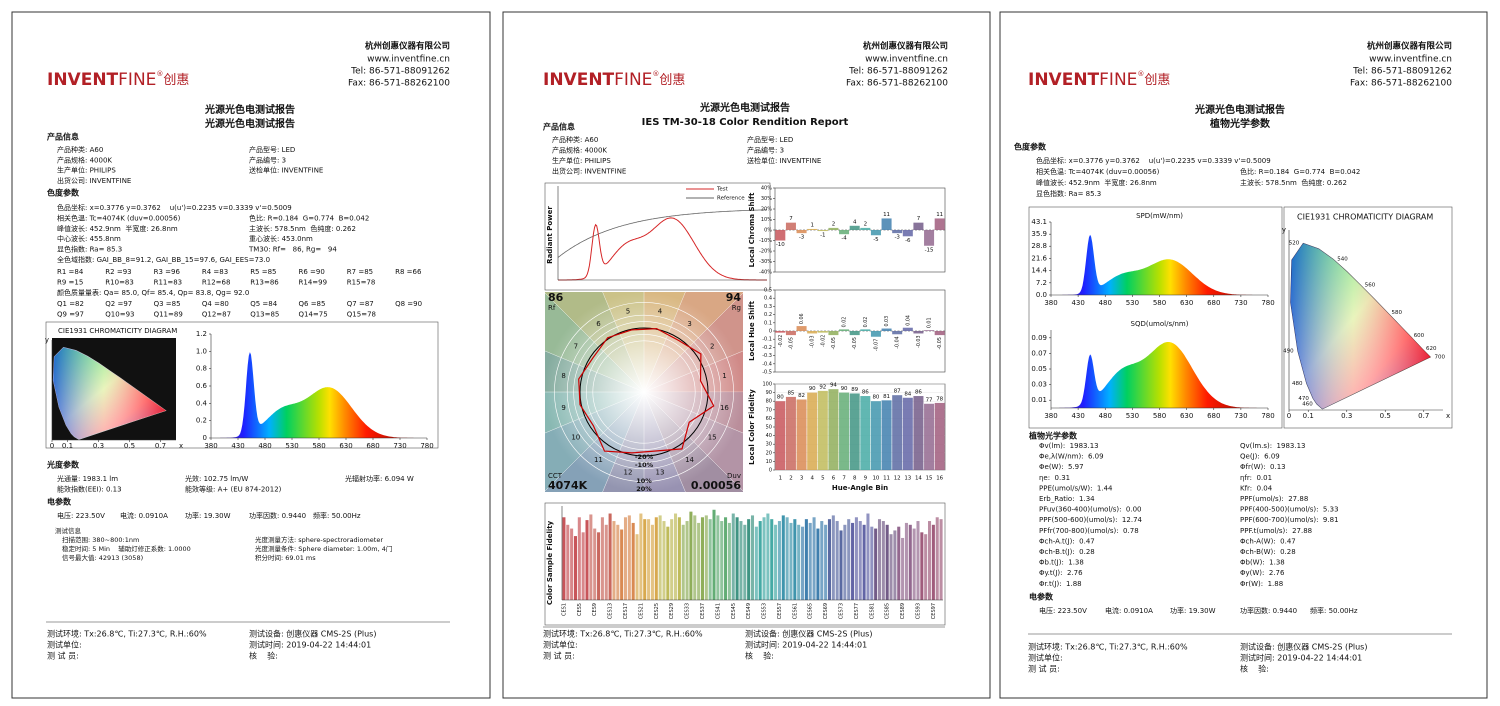 This screenshot has height=706, width=1500. Describe the element at coordinates (210, 446) in the screenshot. I see `x-tick-label: 380` at that location.